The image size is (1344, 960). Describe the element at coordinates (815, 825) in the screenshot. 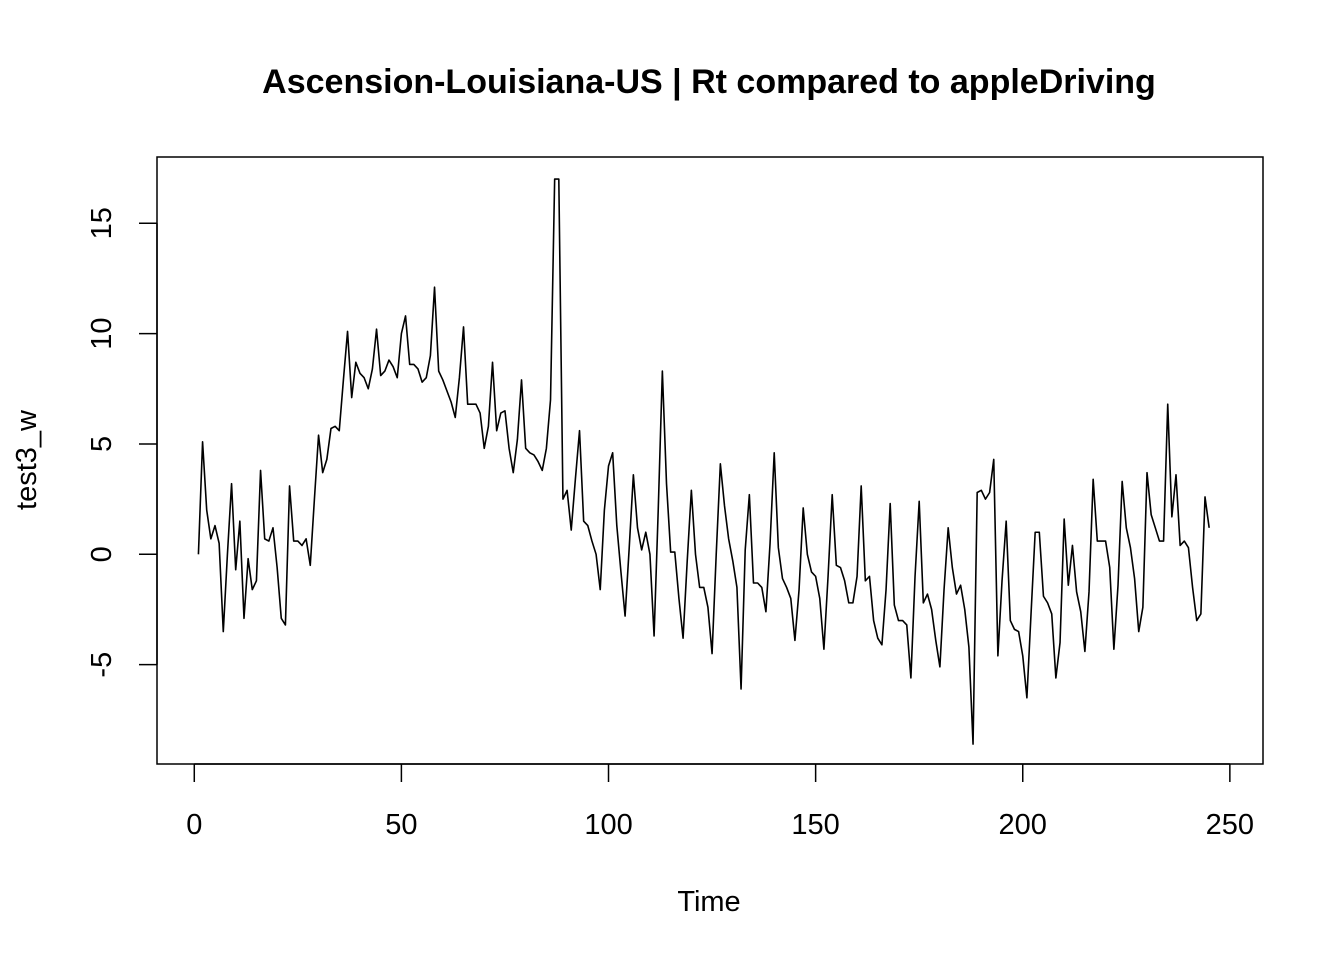

I see `x-tick-label: 150` at that location.